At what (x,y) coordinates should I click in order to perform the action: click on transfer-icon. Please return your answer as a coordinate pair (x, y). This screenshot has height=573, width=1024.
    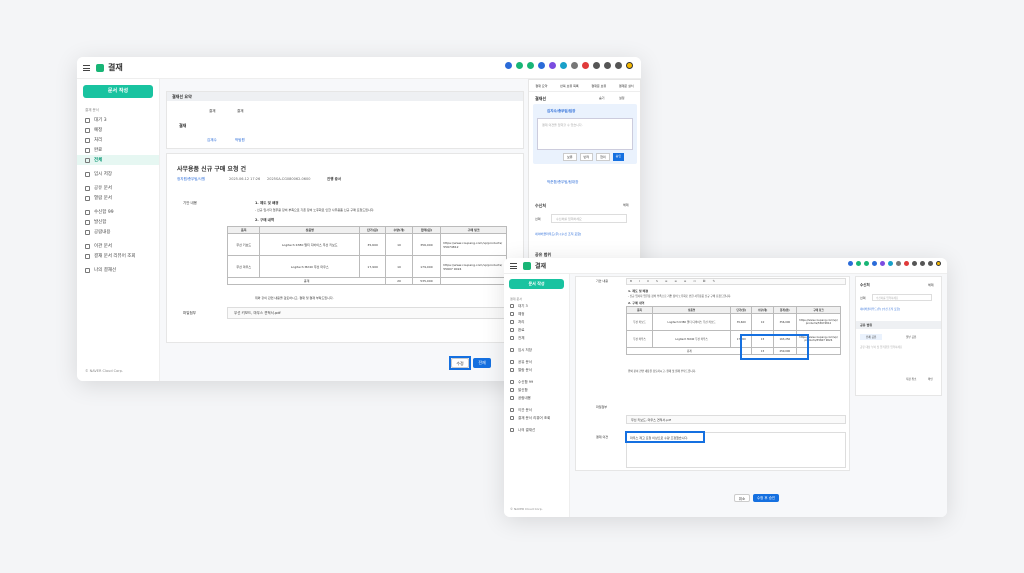
    Looking at the image, I should click on (87, 246).